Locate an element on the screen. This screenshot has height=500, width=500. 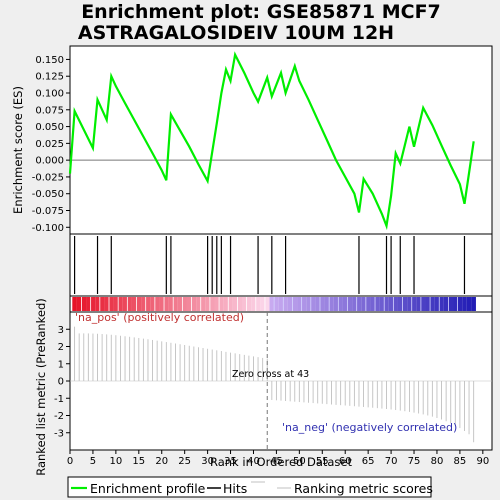
x-tick-label: 40 is located at coordinates (253, 461).